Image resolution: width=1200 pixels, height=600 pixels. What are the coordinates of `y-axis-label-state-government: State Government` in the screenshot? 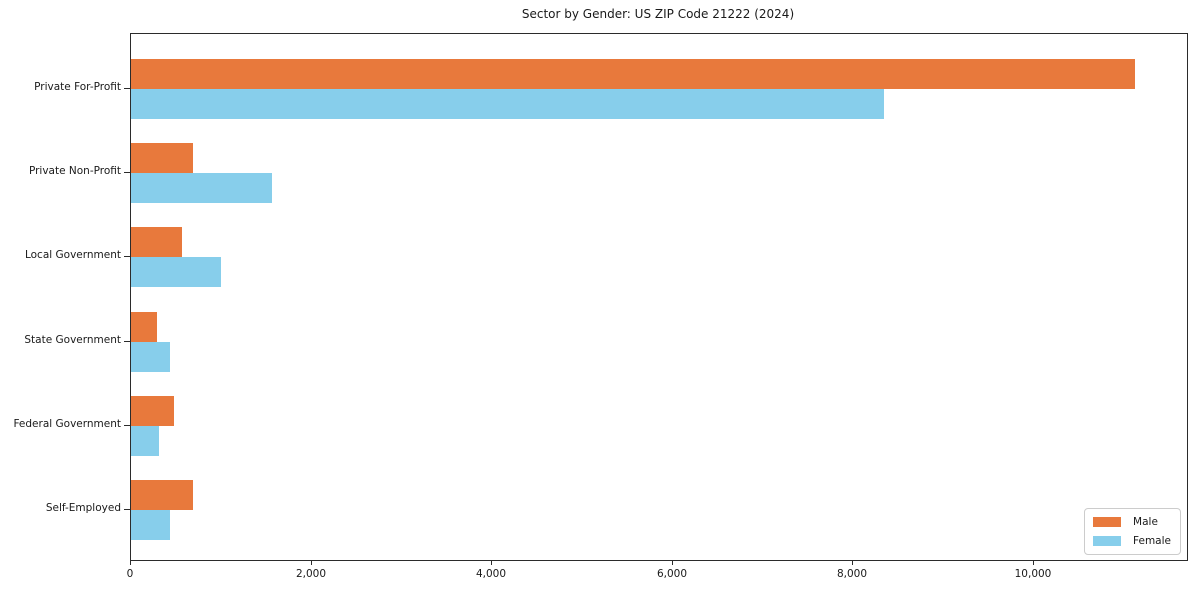 It's located at (72, 340).